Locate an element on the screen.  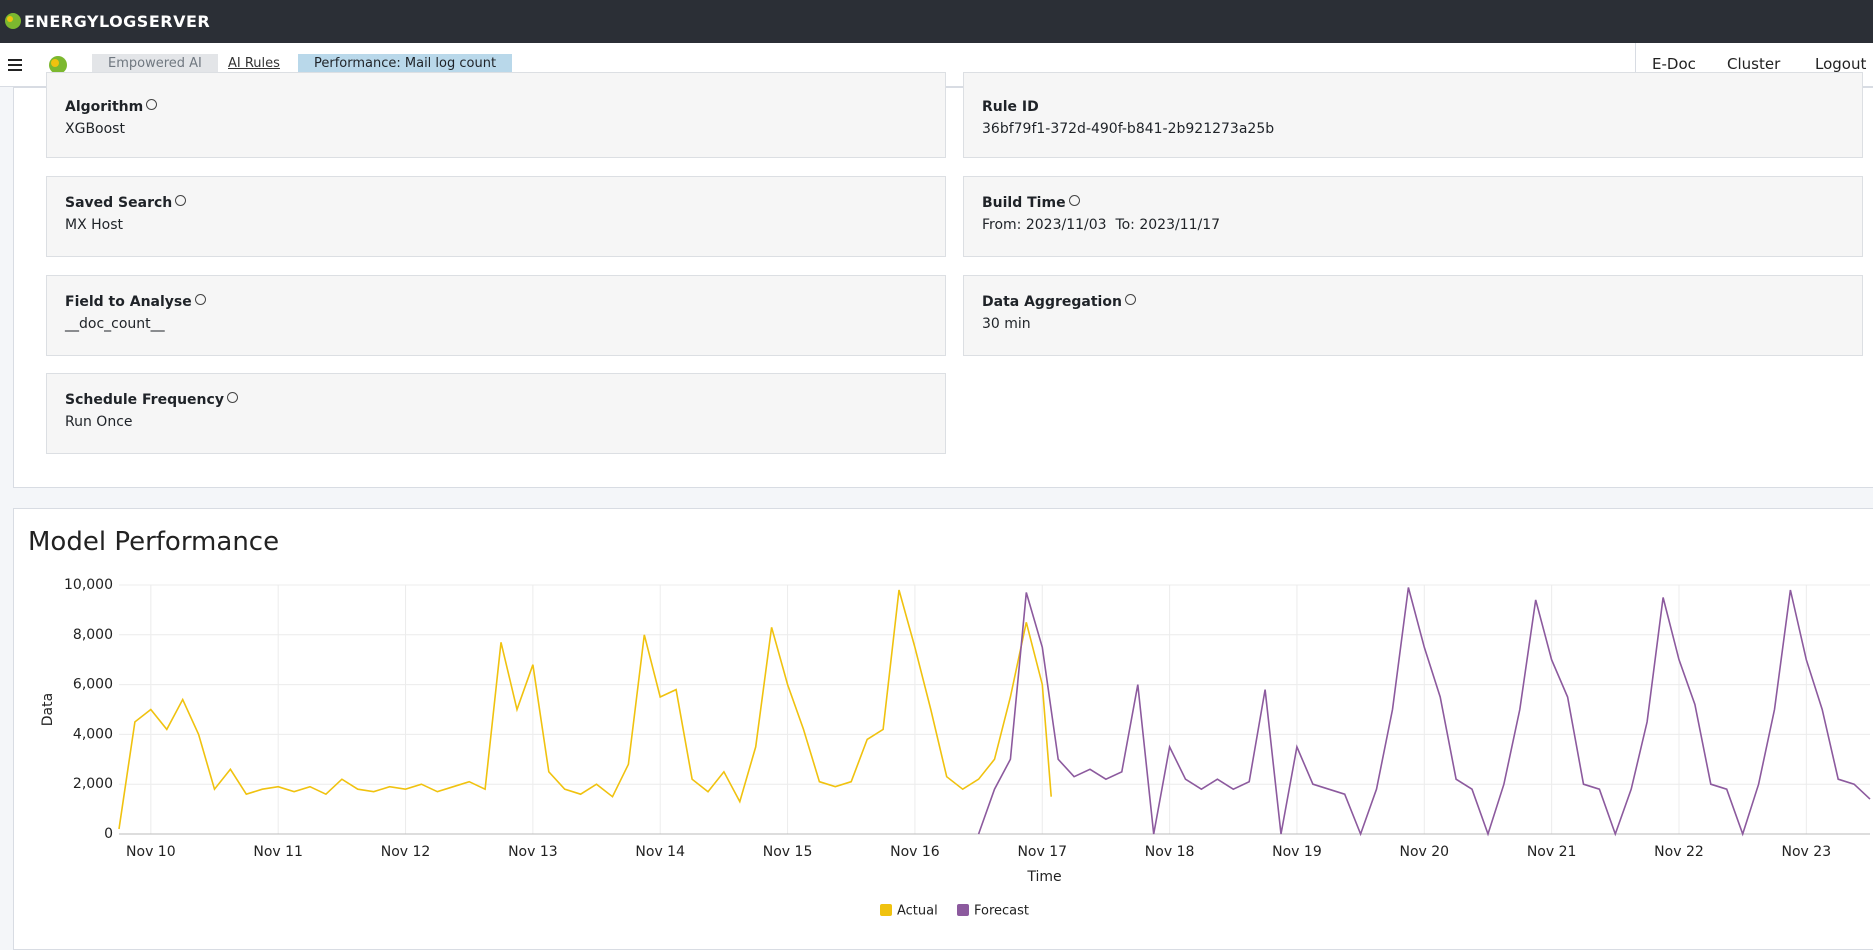
x-tick-label: Nov 12 is located at coordinates (406, 852).